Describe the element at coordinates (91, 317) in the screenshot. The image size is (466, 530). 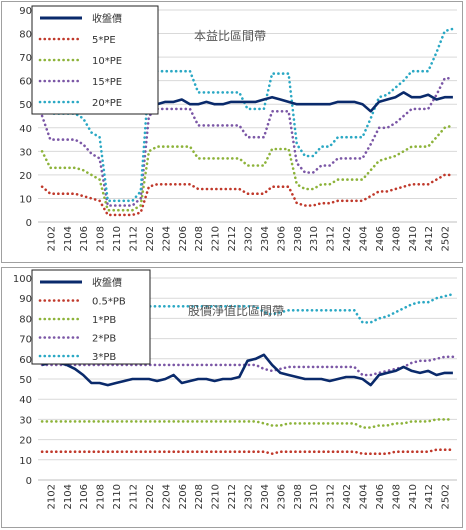
I see `legend-box` at that location.